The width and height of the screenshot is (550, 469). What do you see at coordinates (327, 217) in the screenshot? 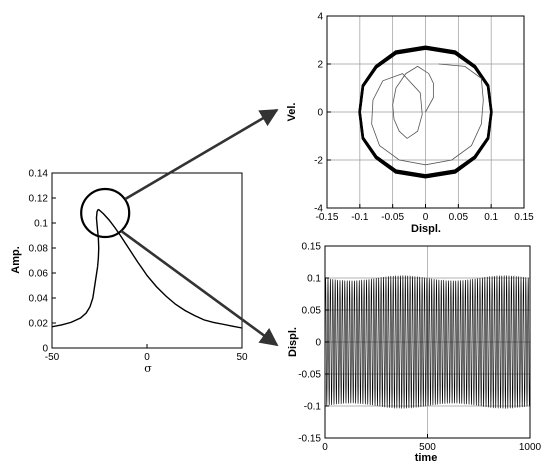
I see `x-tick-label: -0.15` at bounding box center [327, 217].